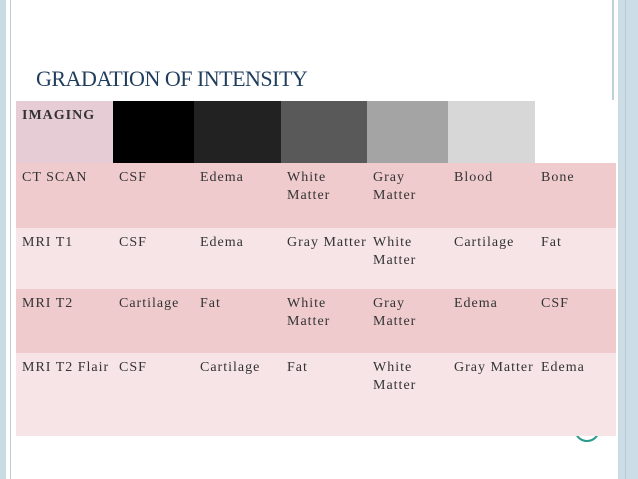 Image resolution: width=638 pixels, height=479 pixels. What do you see at coordinates (10, 239) in the screenshot?
I see `slide-left-border-line` at bounding box center [10, 239].